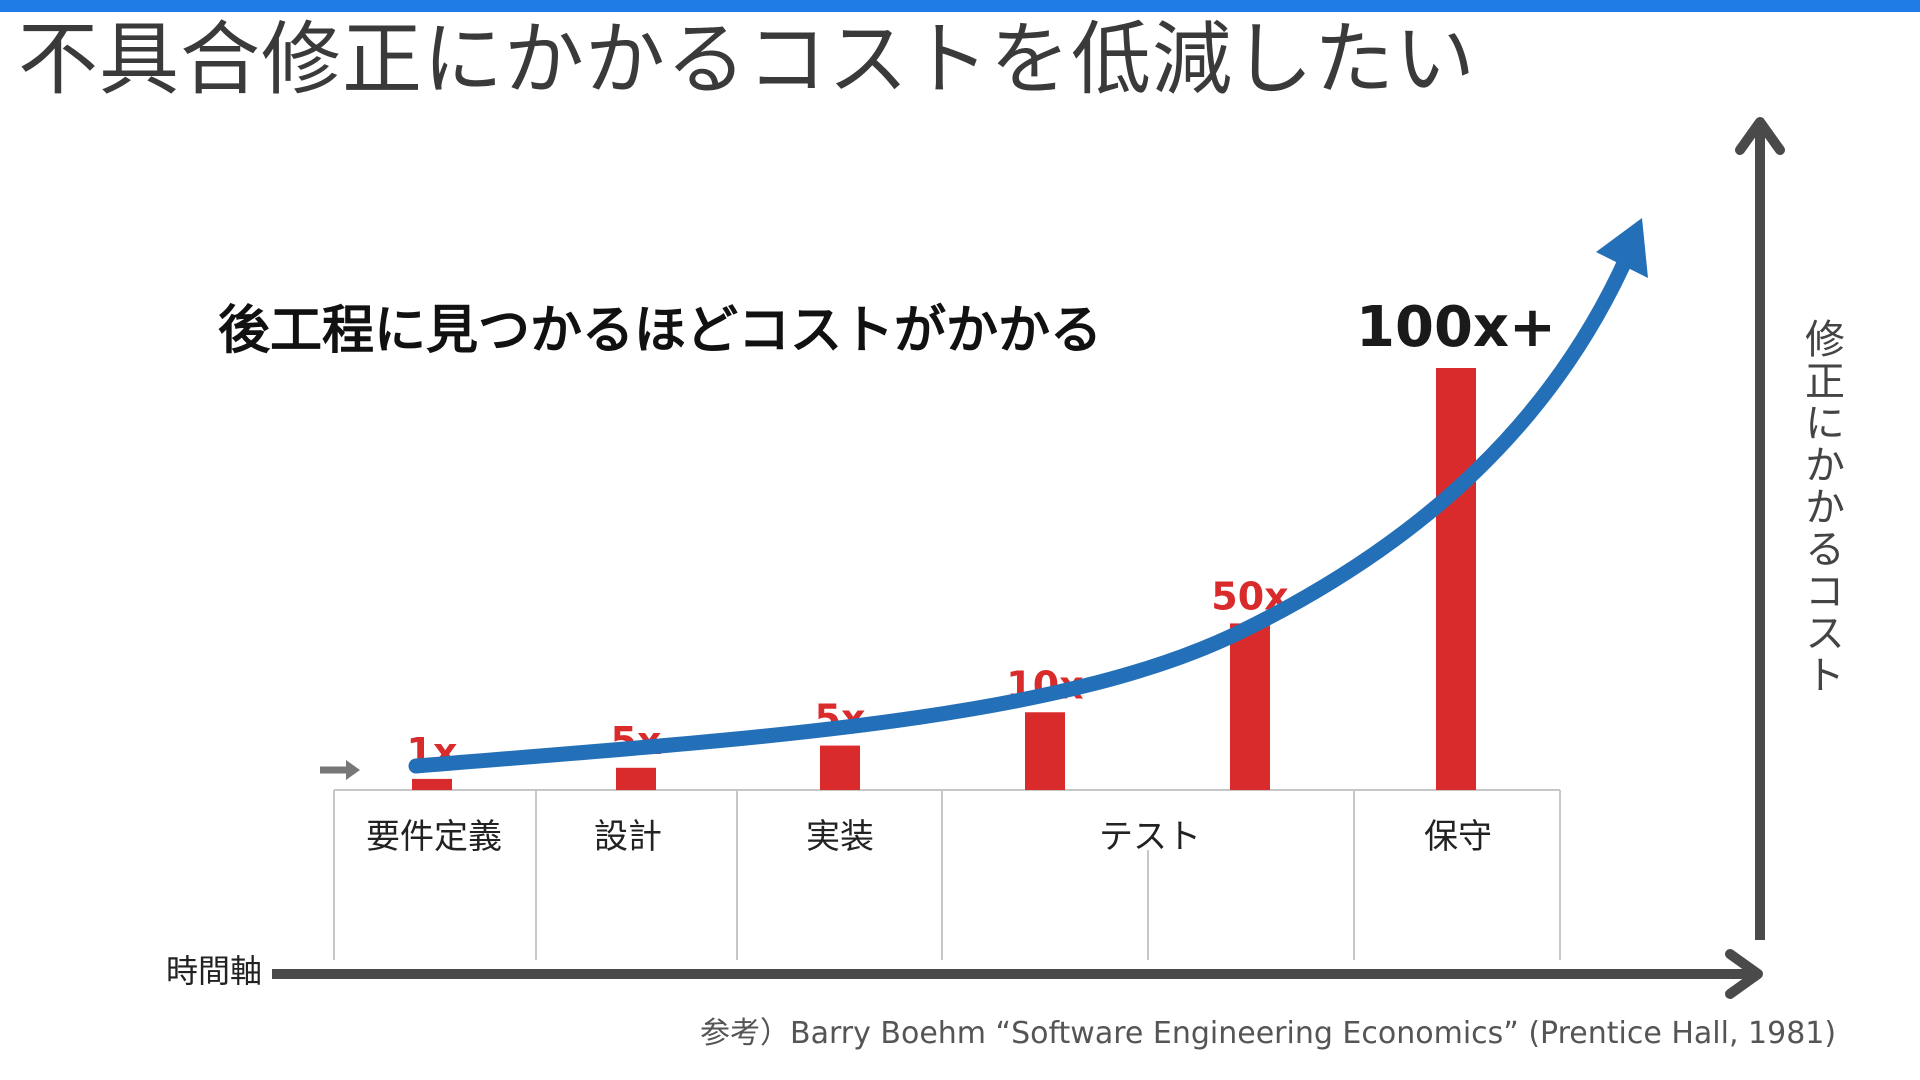 The image size is (1920, 1080). I want to click on y-axis-arrowhead, so click(1760, 136).